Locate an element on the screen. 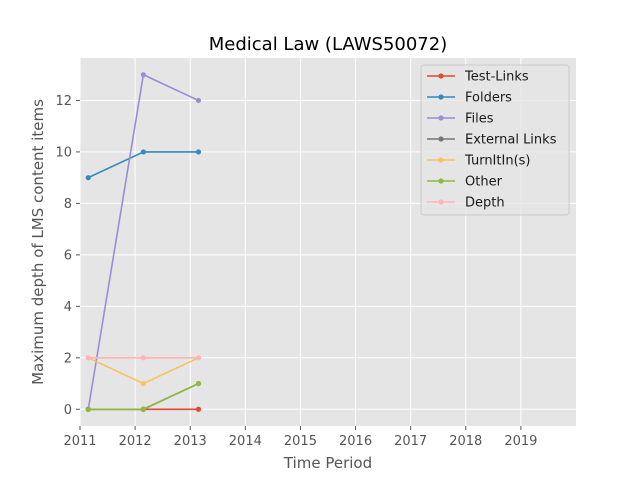 This screenshot has height=480, width=640. x-axis-title: Time Period is located at coordinates (327, 463).